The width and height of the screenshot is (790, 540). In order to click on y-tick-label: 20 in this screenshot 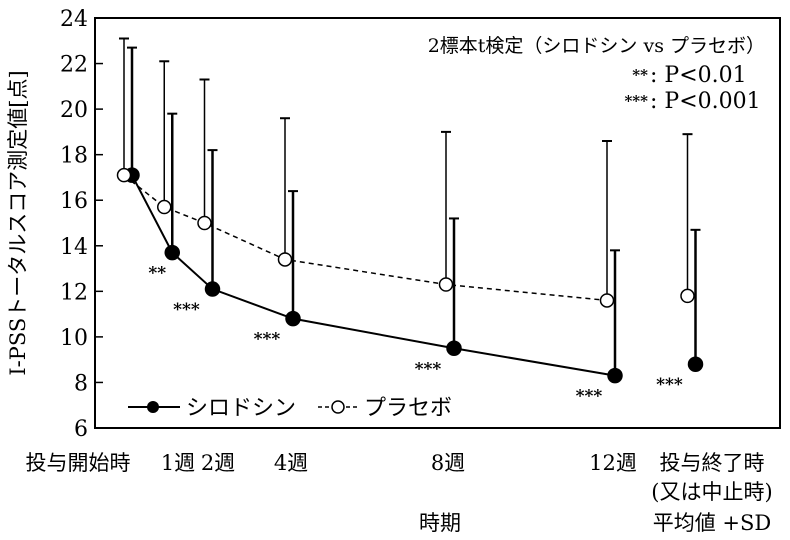, I will do `click(74, 110)`.